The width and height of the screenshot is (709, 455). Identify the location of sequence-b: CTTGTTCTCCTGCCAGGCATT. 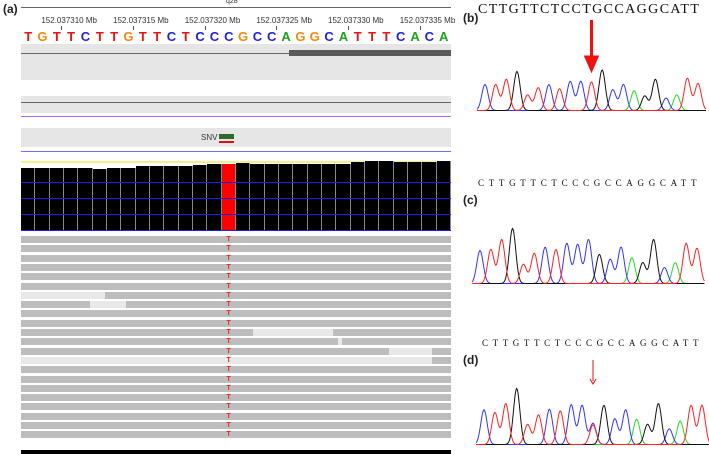
(589, 9).